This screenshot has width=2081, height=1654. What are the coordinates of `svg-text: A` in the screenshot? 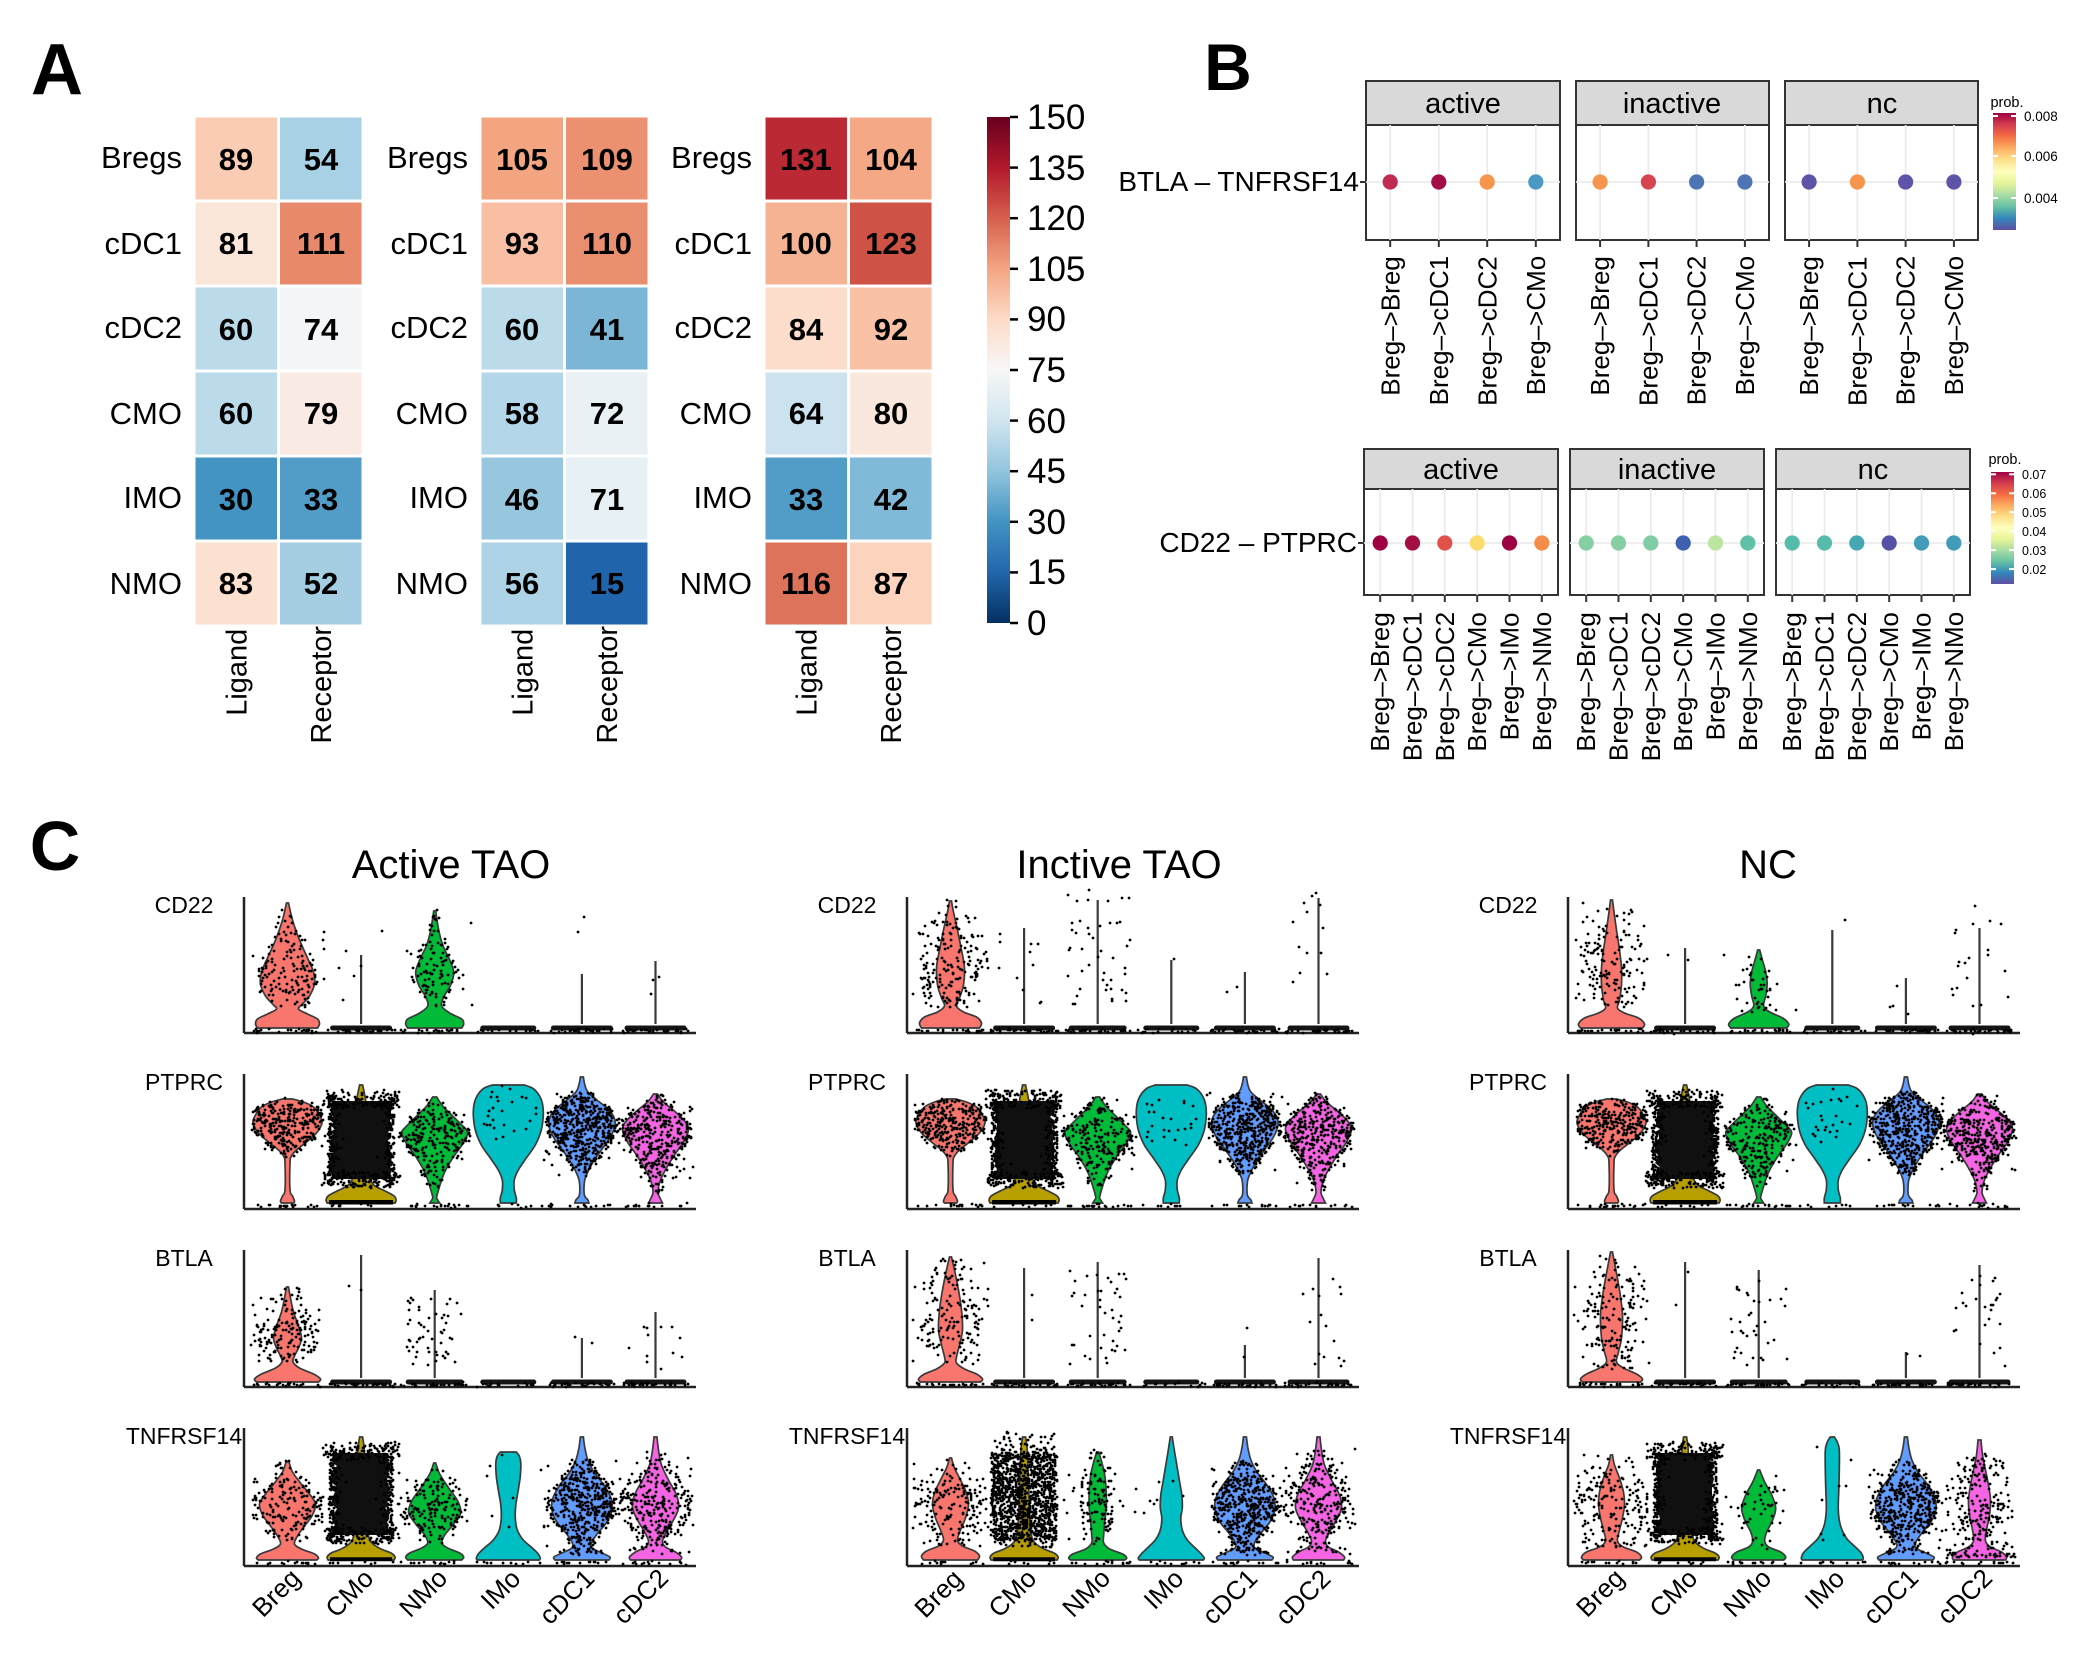 It's located at (57, 70).